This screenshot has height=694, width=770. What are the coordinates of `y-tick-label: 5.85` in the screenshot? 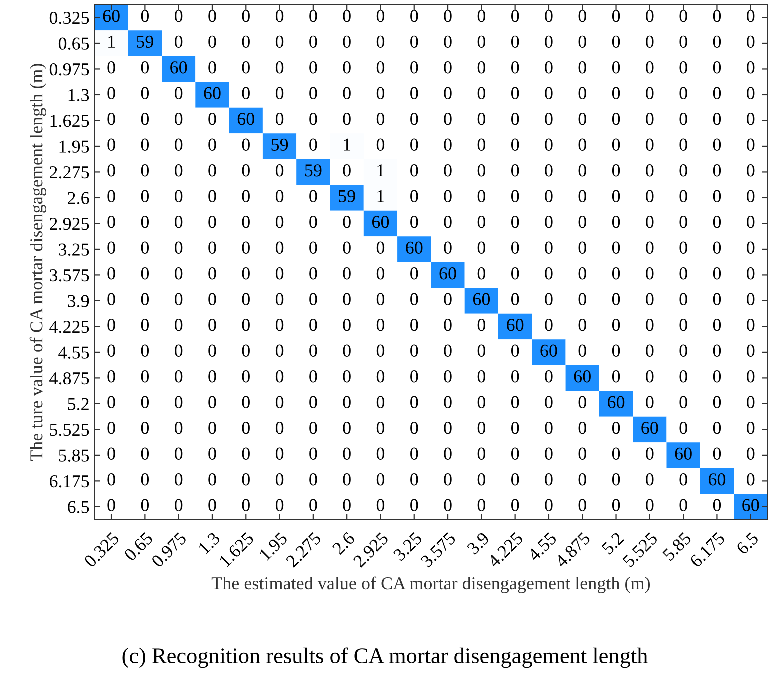 It's located at (74, 456).